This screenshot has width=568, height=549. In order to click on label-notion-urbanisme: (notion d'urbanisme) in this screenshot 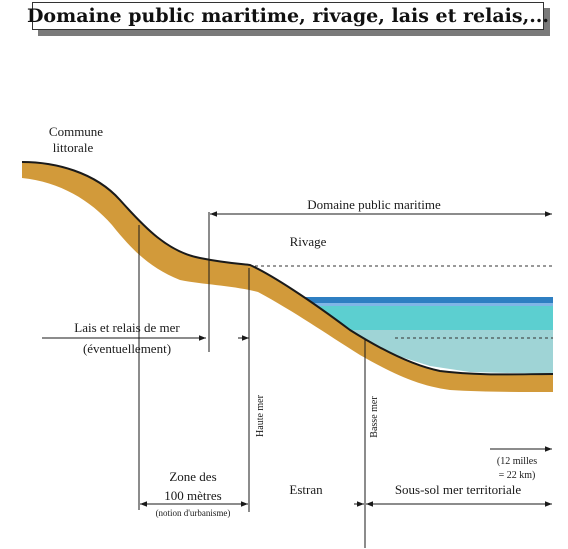, I will do `click(193, 513)`.